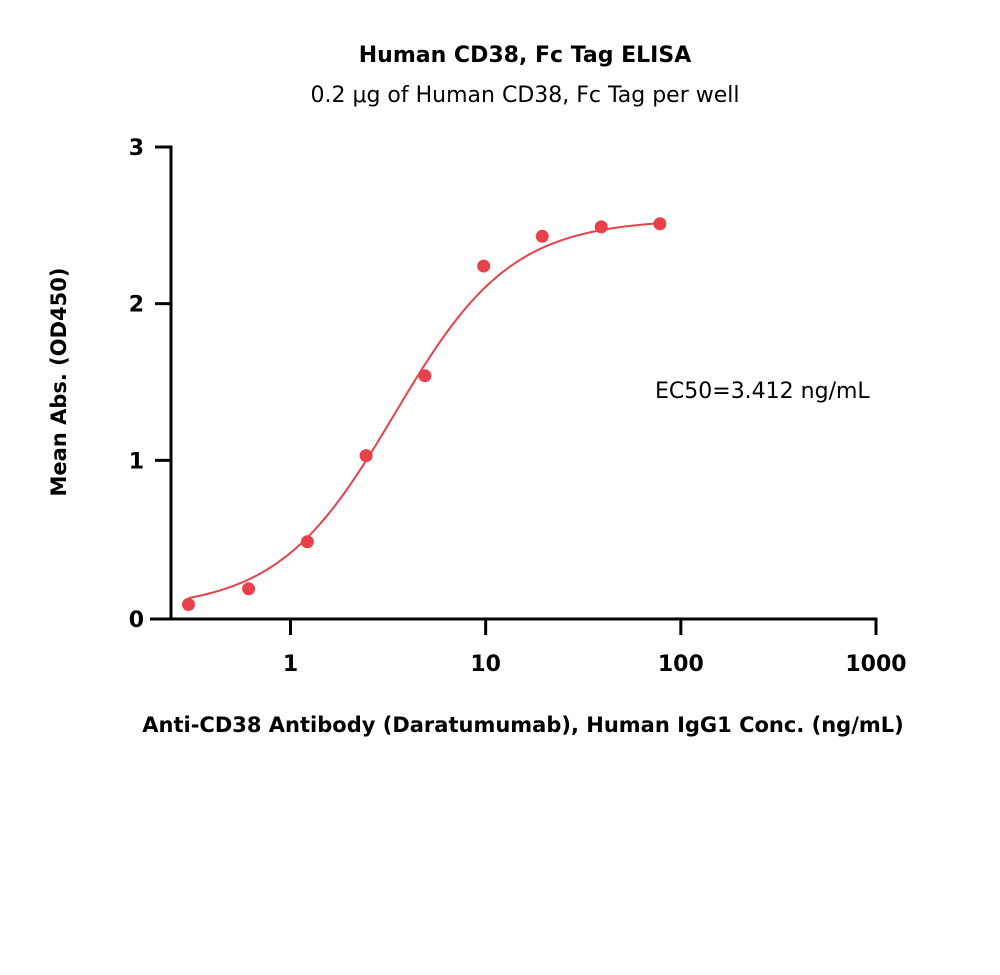 The height and width of the screenshot is (975, 1000). Describe the element at coordinates (136, 148) in the screenshot. I see `y-tick-label: 3` at that location.